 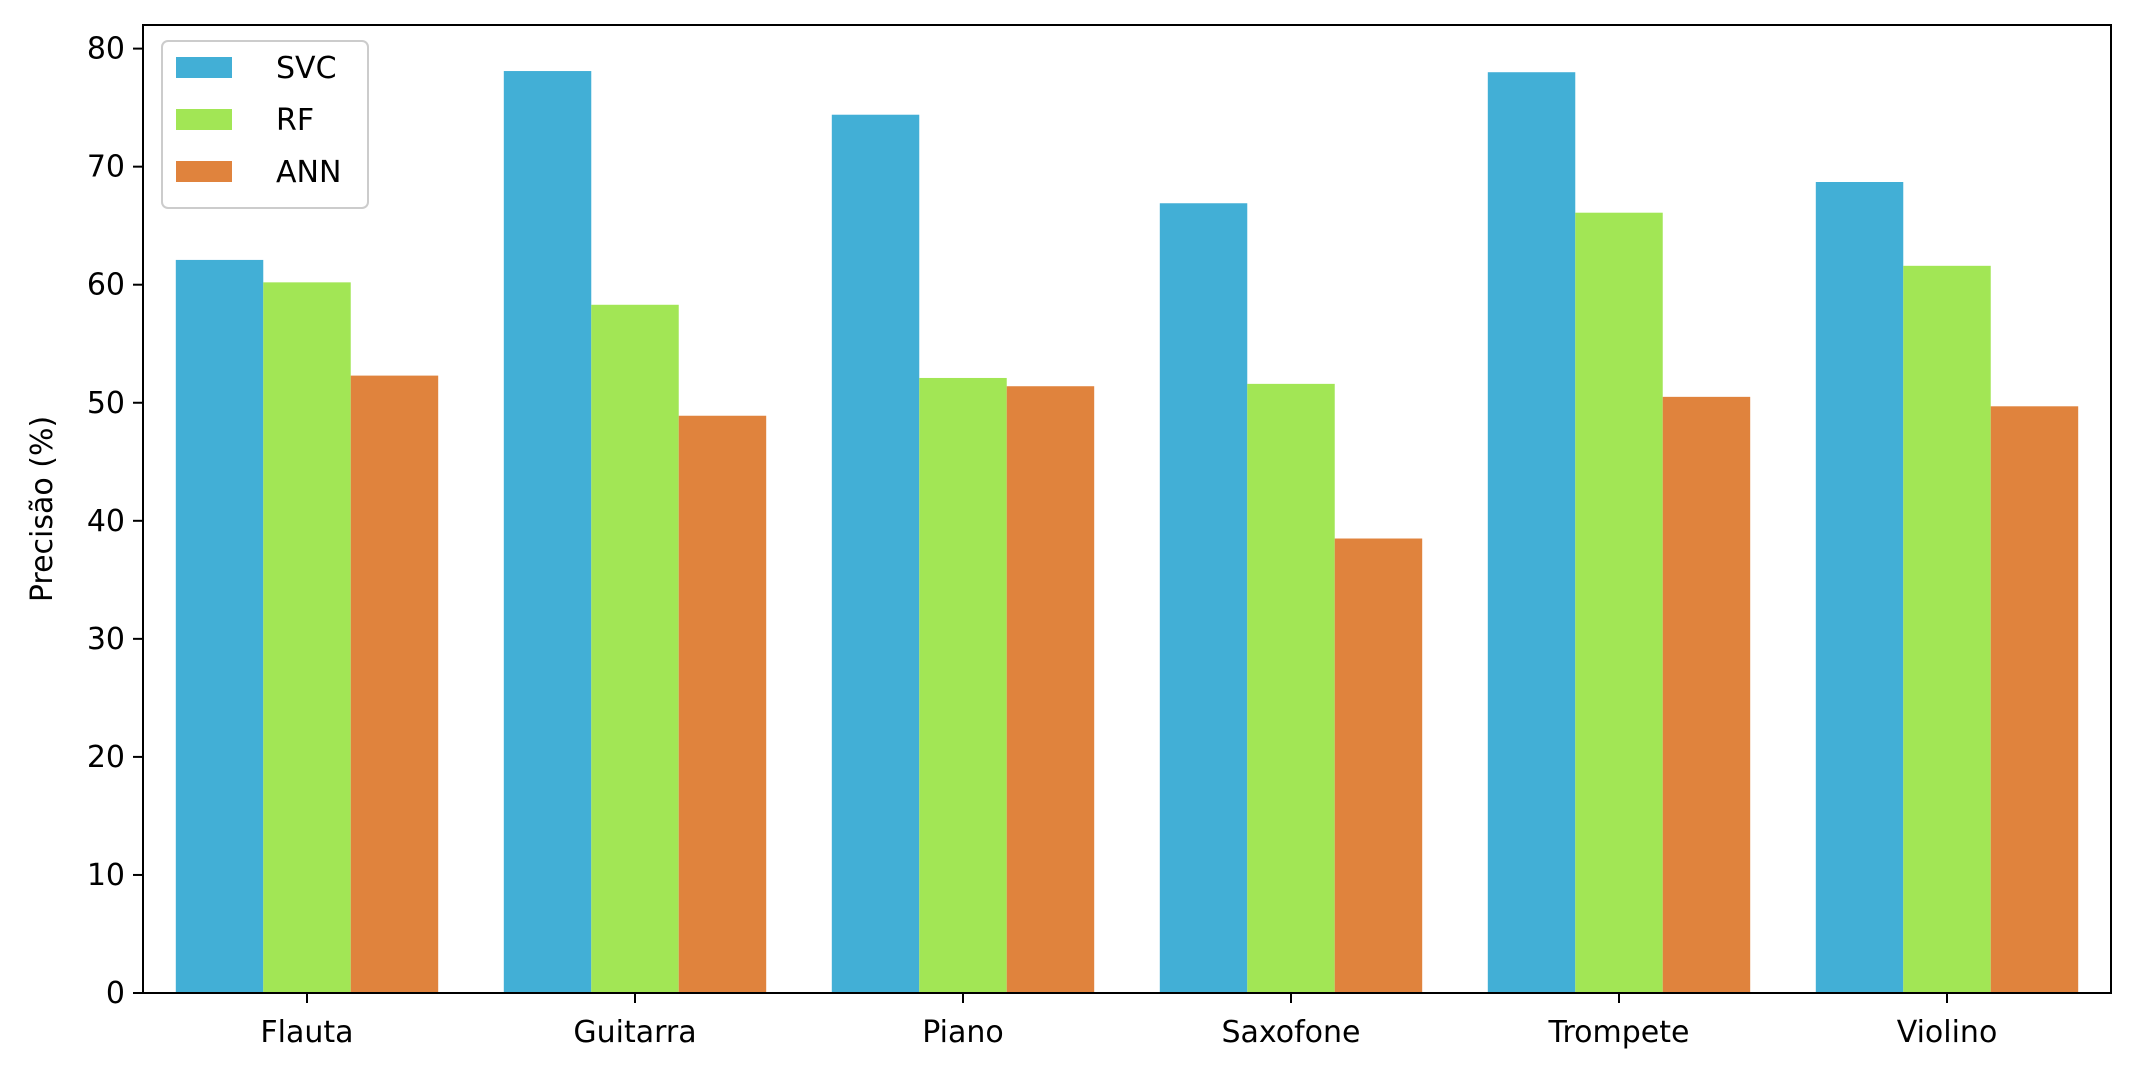 What do you see at coordinates (42, 509) in the screenshot?
I see `y-axis-title: Precisão (%)` at bounding box center [42, 509].